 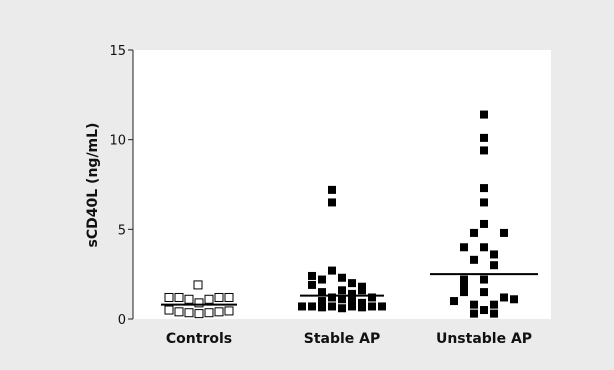 What do you see at coordinates (122, 230) in the screenshot?
I see `y-tick-label: 5` at bounding box center [122, 230].